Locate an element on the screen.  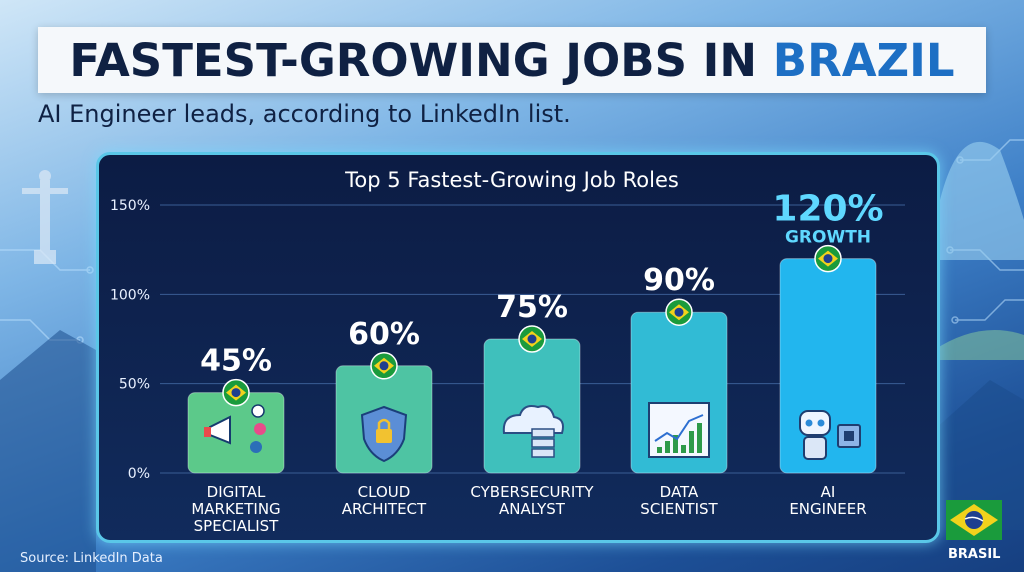
megaphone-icon is located at coordinates (235, 428).